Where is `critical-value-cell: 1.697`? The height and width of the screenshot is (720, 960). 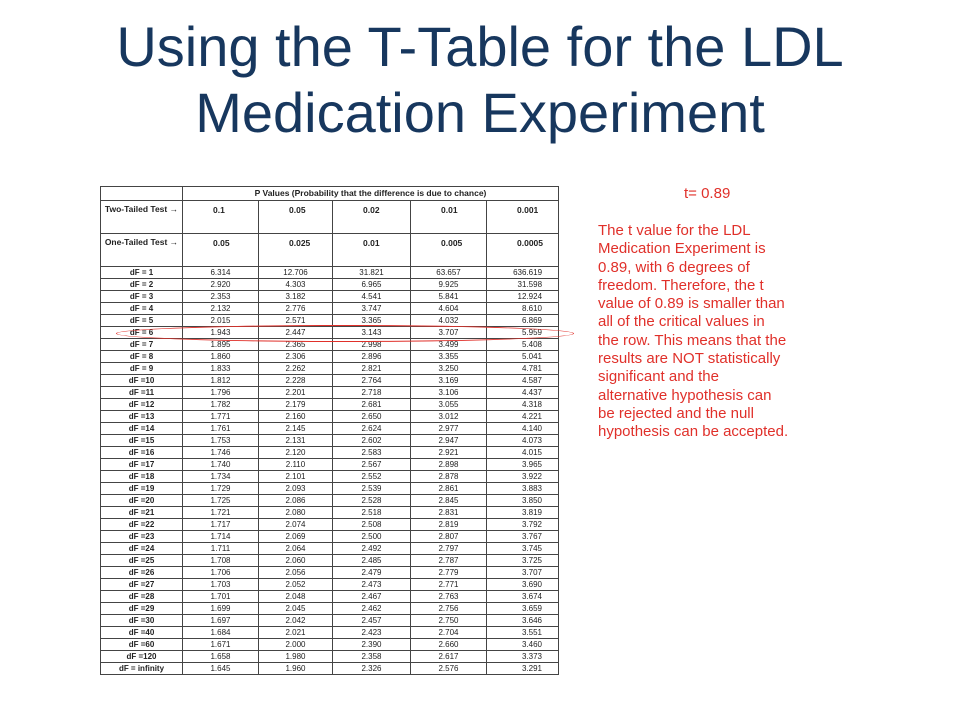
critical-value-cell: 1.697 is located at coordinates (220, 620).